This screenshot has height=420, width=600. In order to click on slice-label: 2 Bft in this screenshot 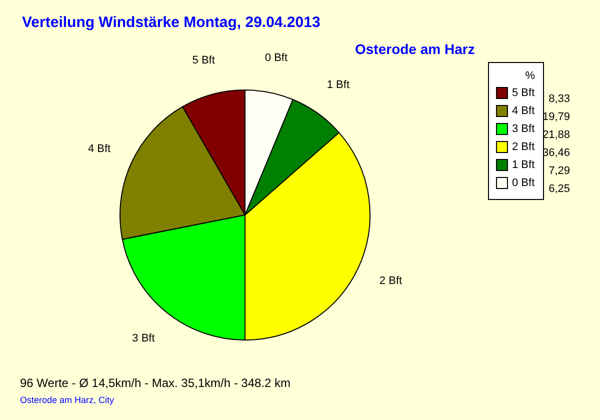, I will do `click(390, 281)`.